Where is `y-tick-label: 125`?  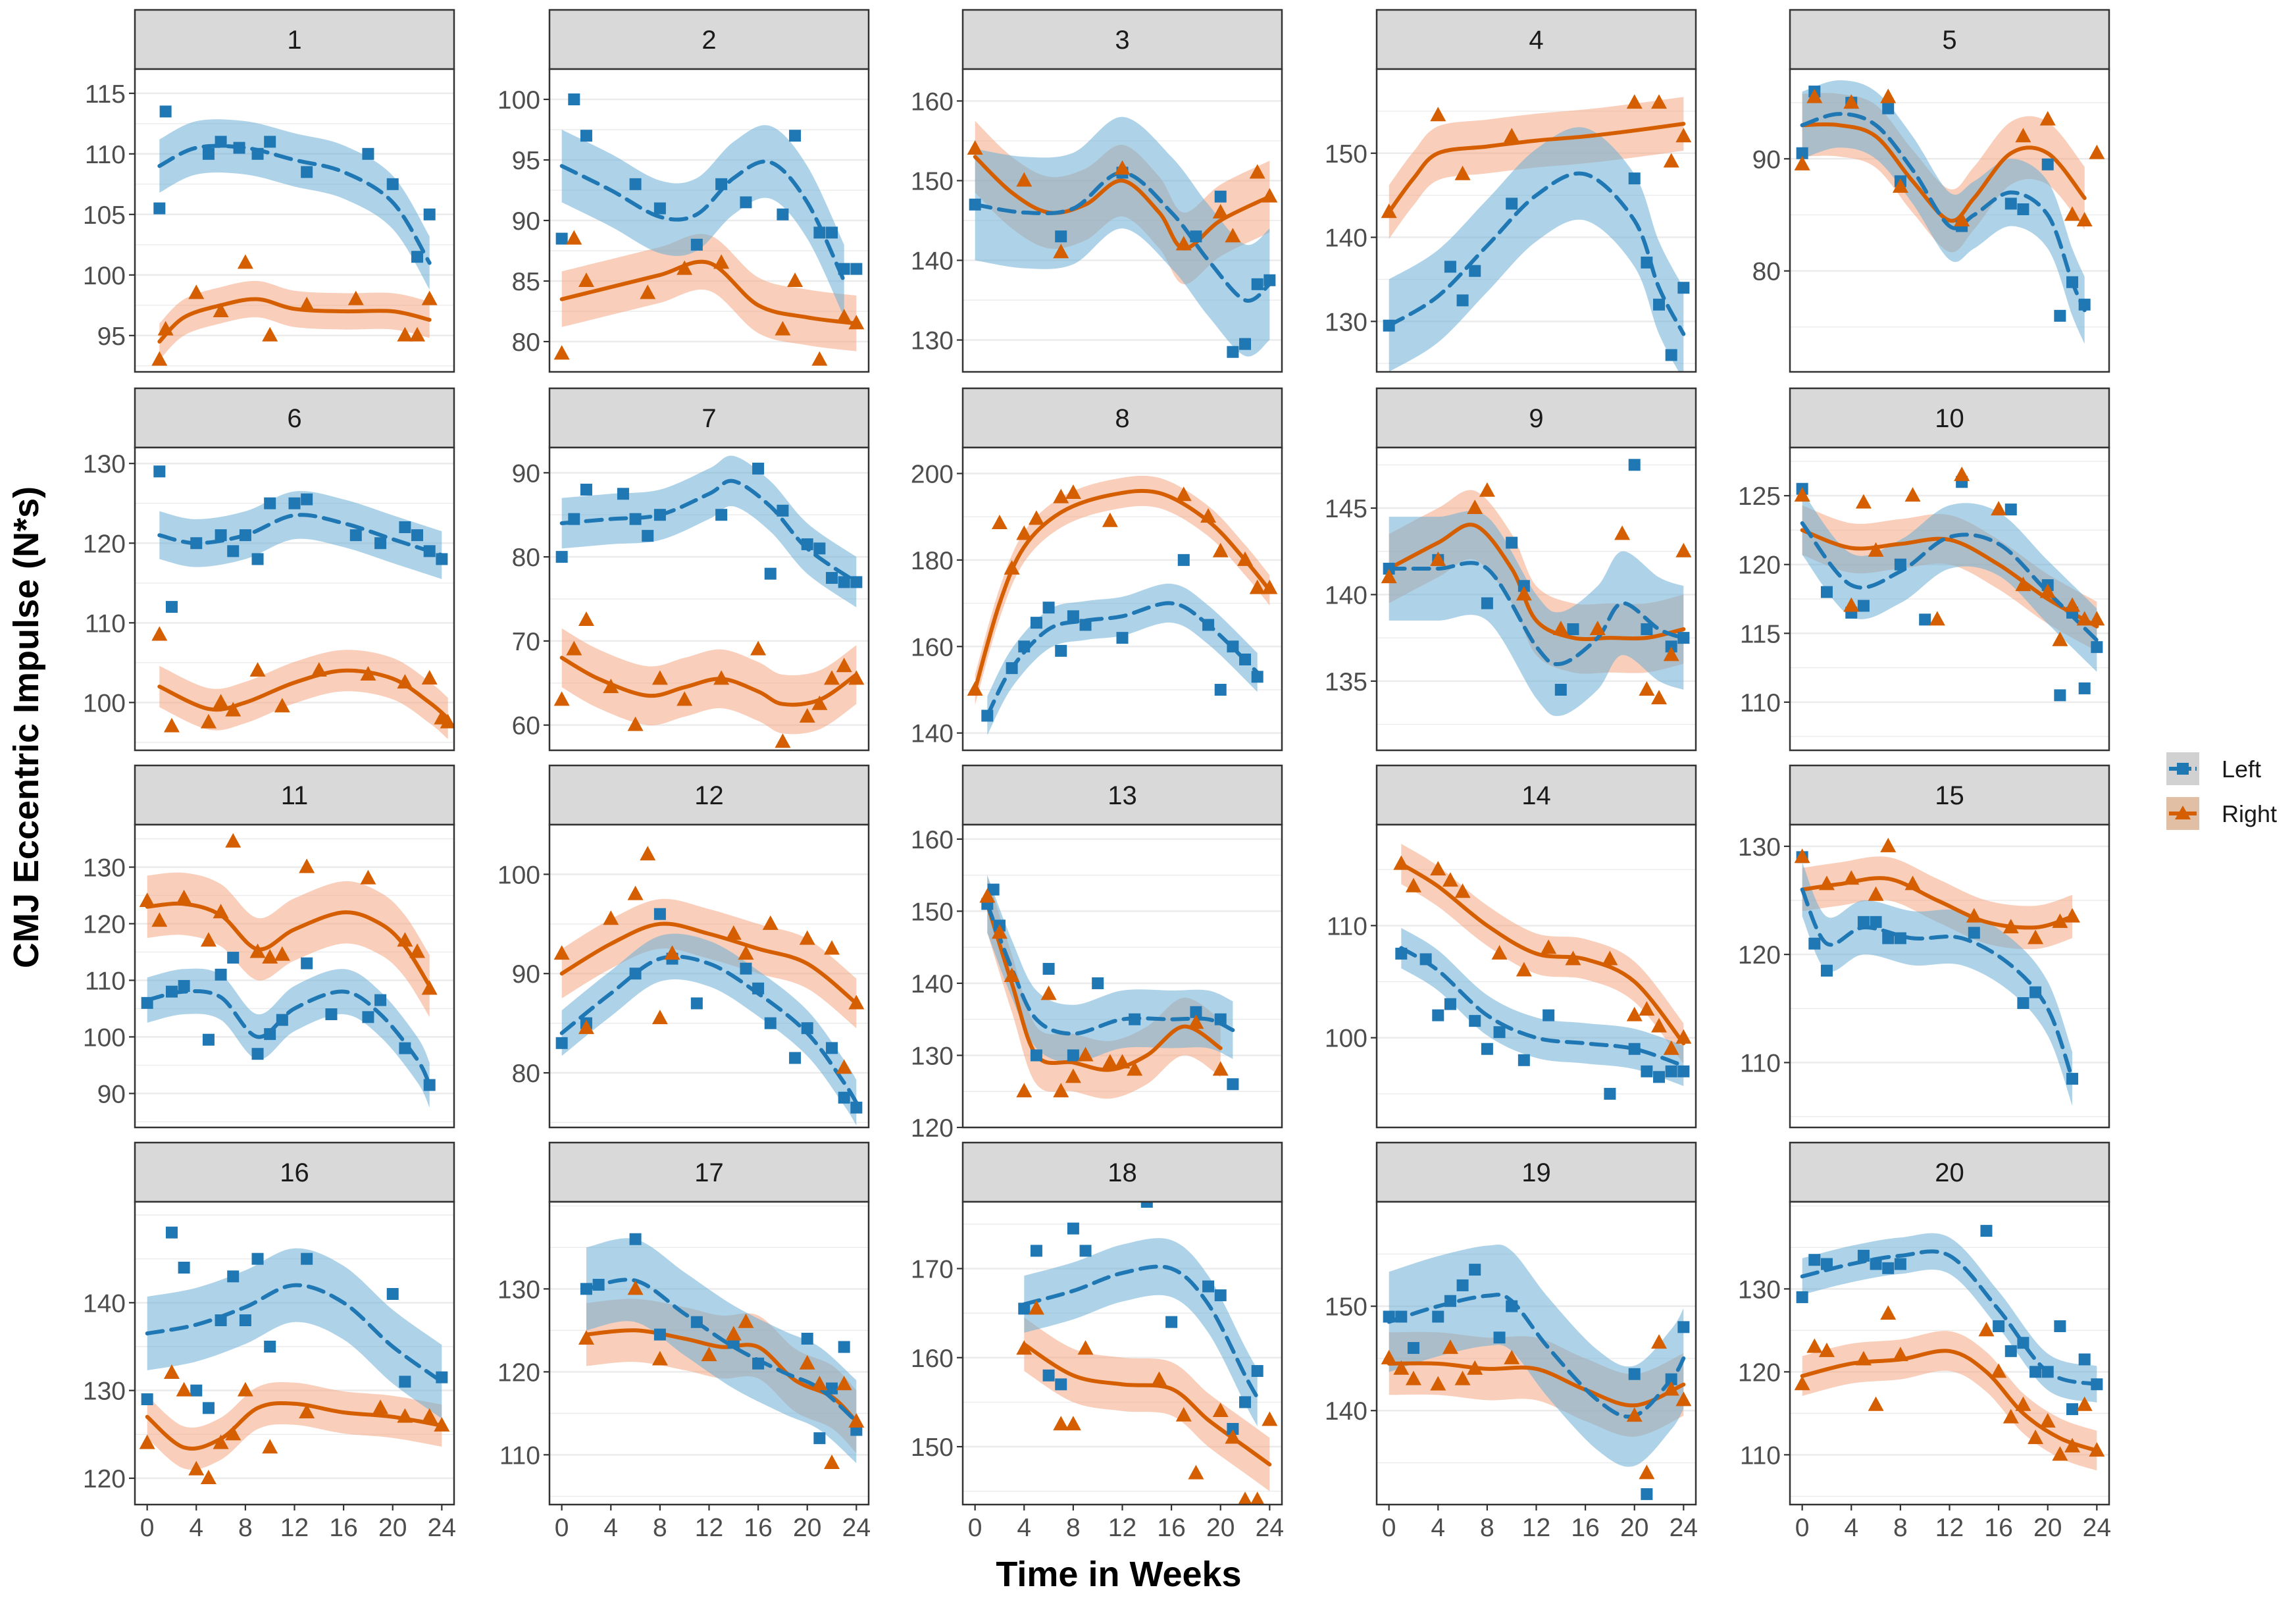 y-tick-label: 125 is located at coordinates (1759, 496).